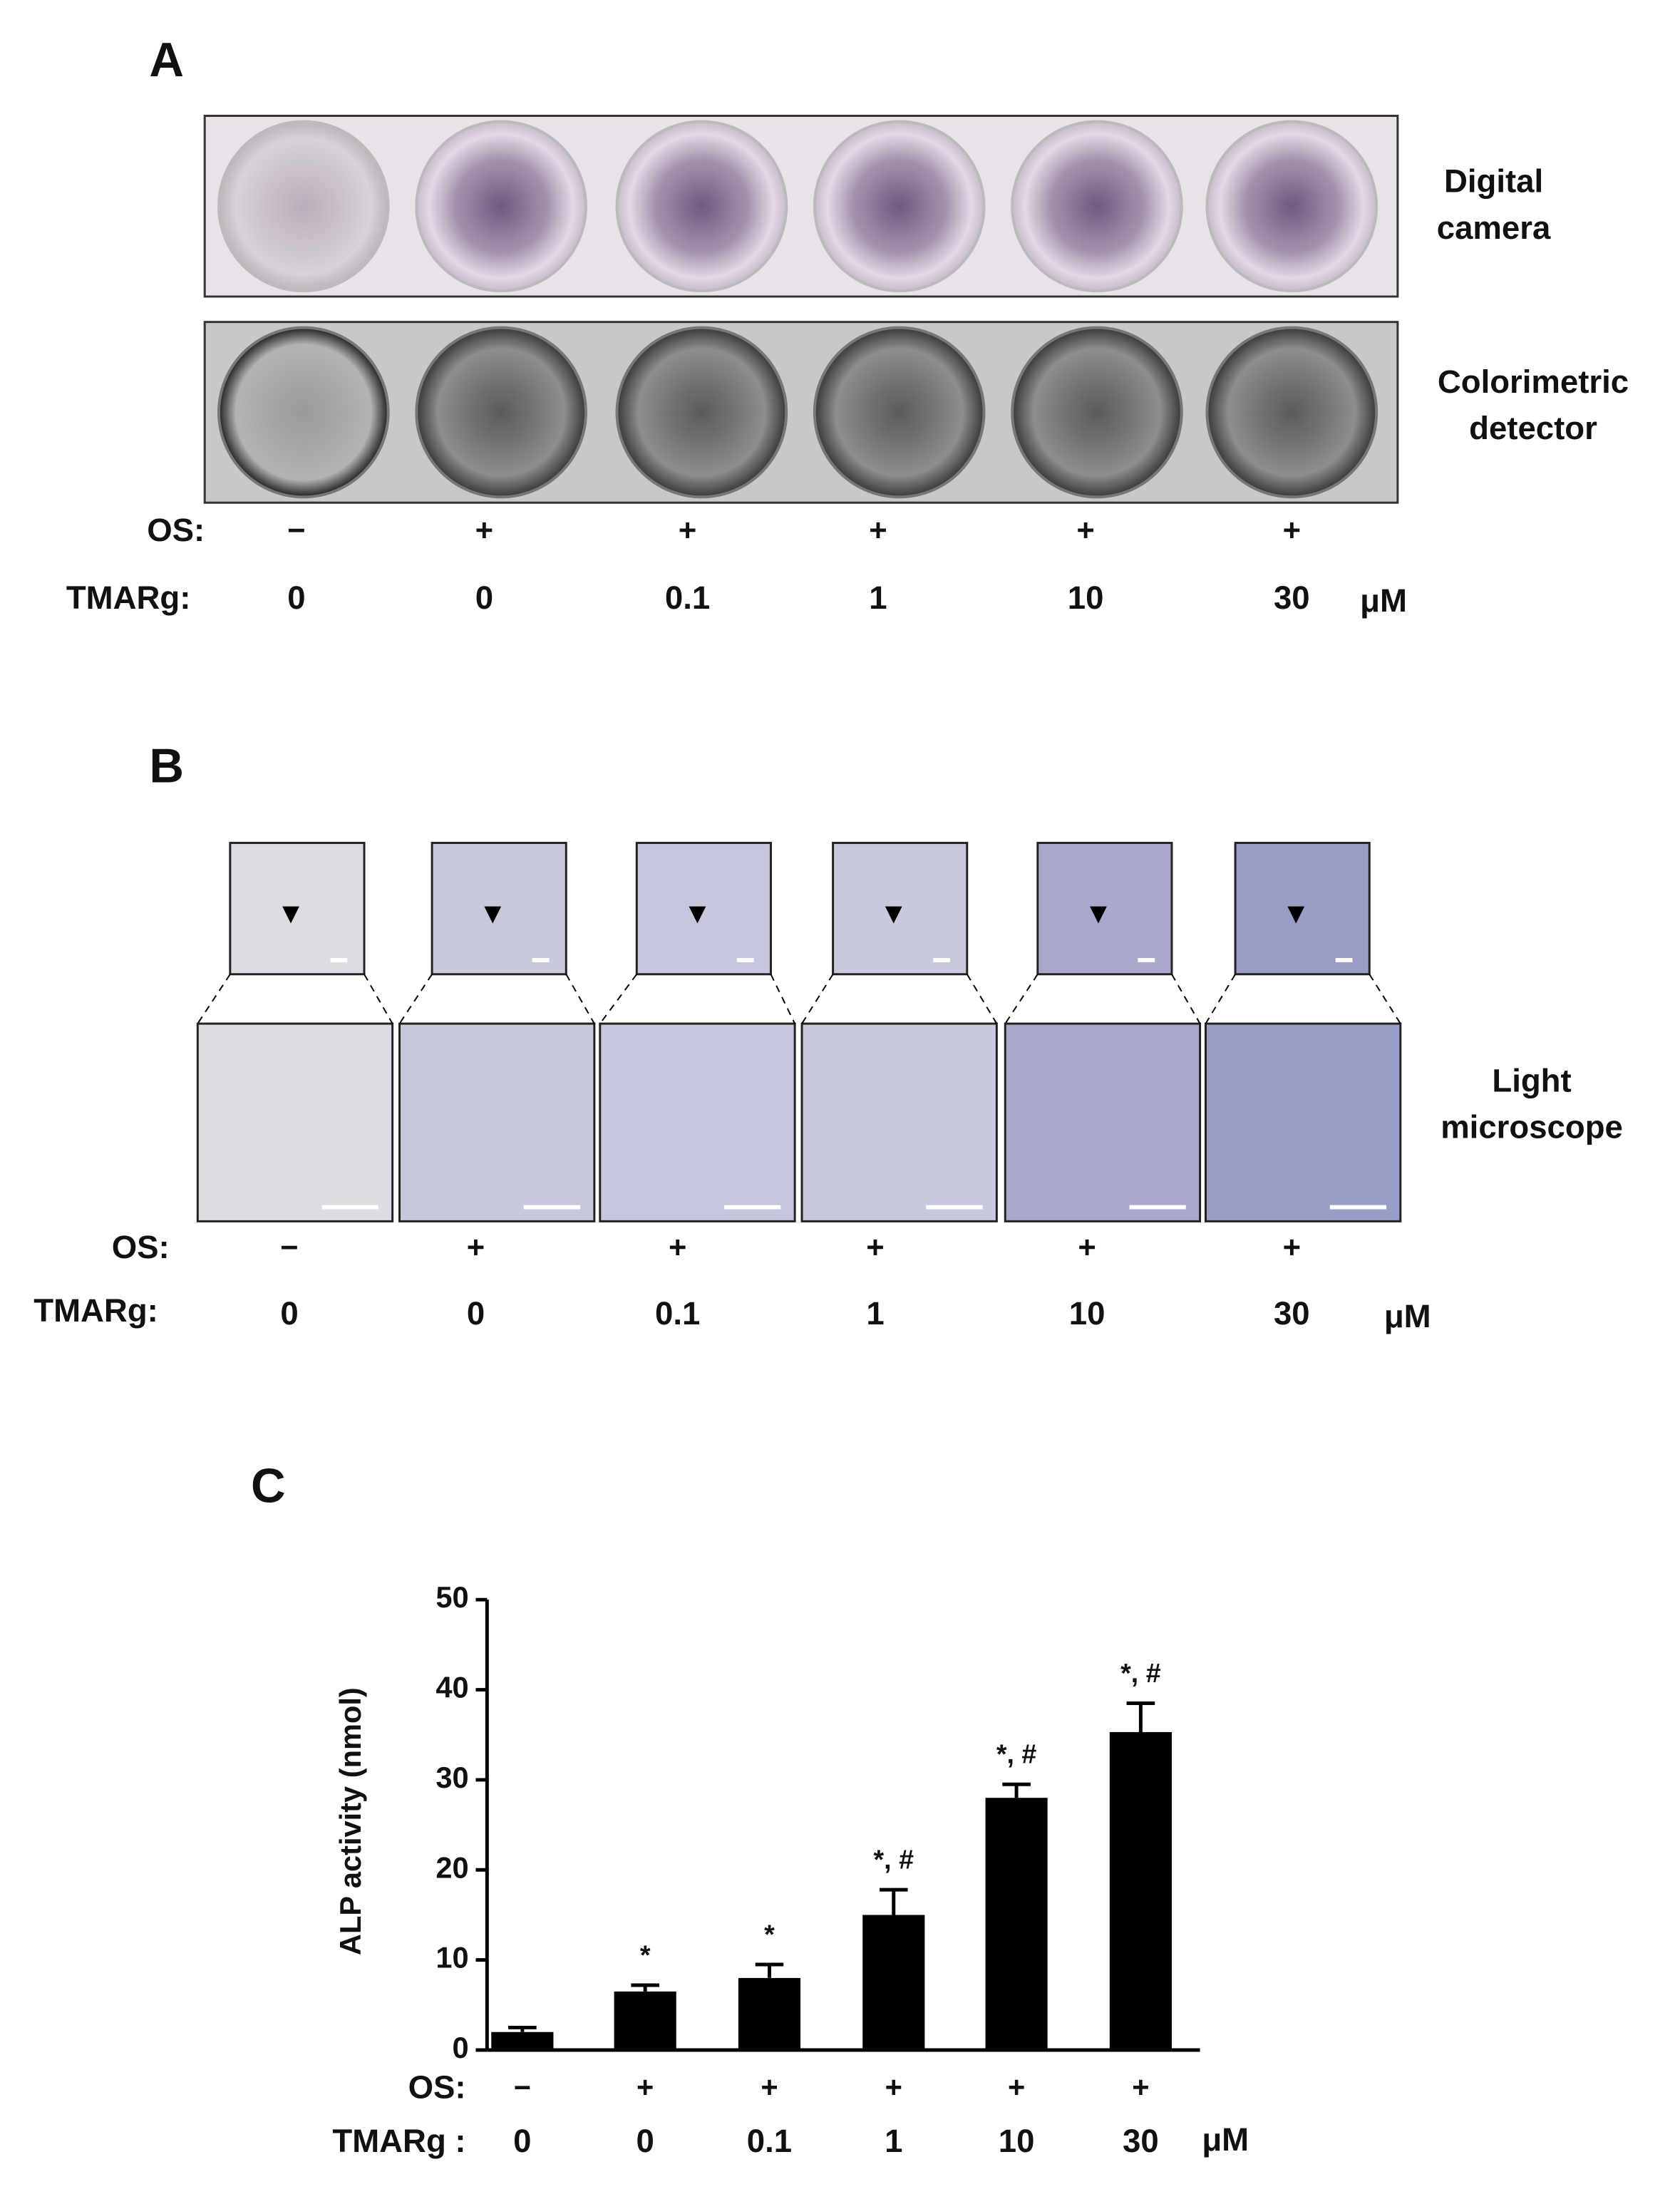 This screenshot has width=1680, height=2204. Describe the element at coordinates (452, 1867) in the screenshot. I see `y-tick-label: 20` at that location.